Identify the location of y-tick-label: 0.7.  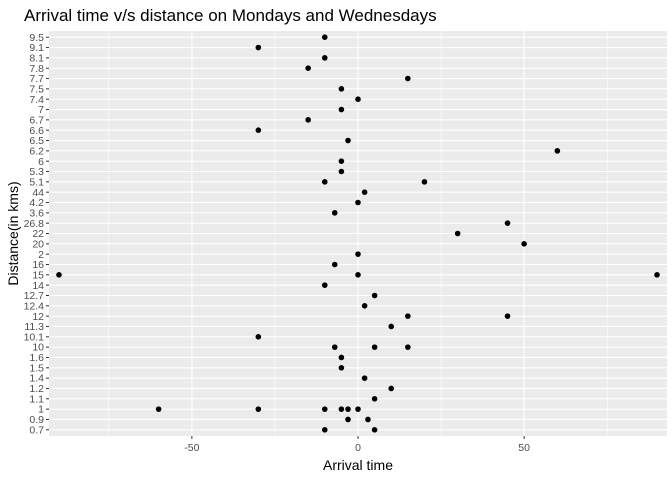
(36, 430).